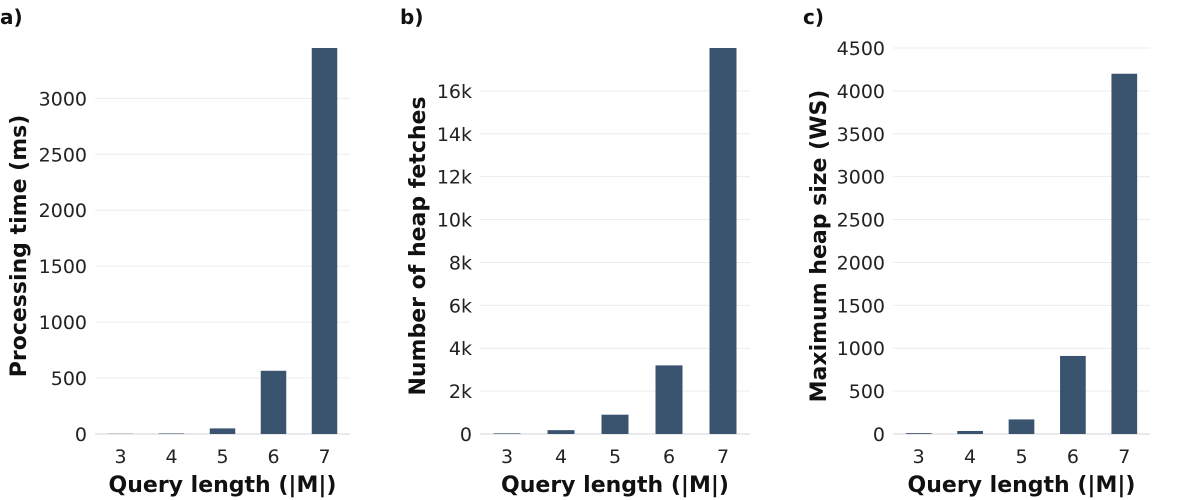 The width and height of the screenshot is (1200, 500). Describe the element at coordinates (813, 17) in the screenshot. I see `panel-label: c)` at that location.